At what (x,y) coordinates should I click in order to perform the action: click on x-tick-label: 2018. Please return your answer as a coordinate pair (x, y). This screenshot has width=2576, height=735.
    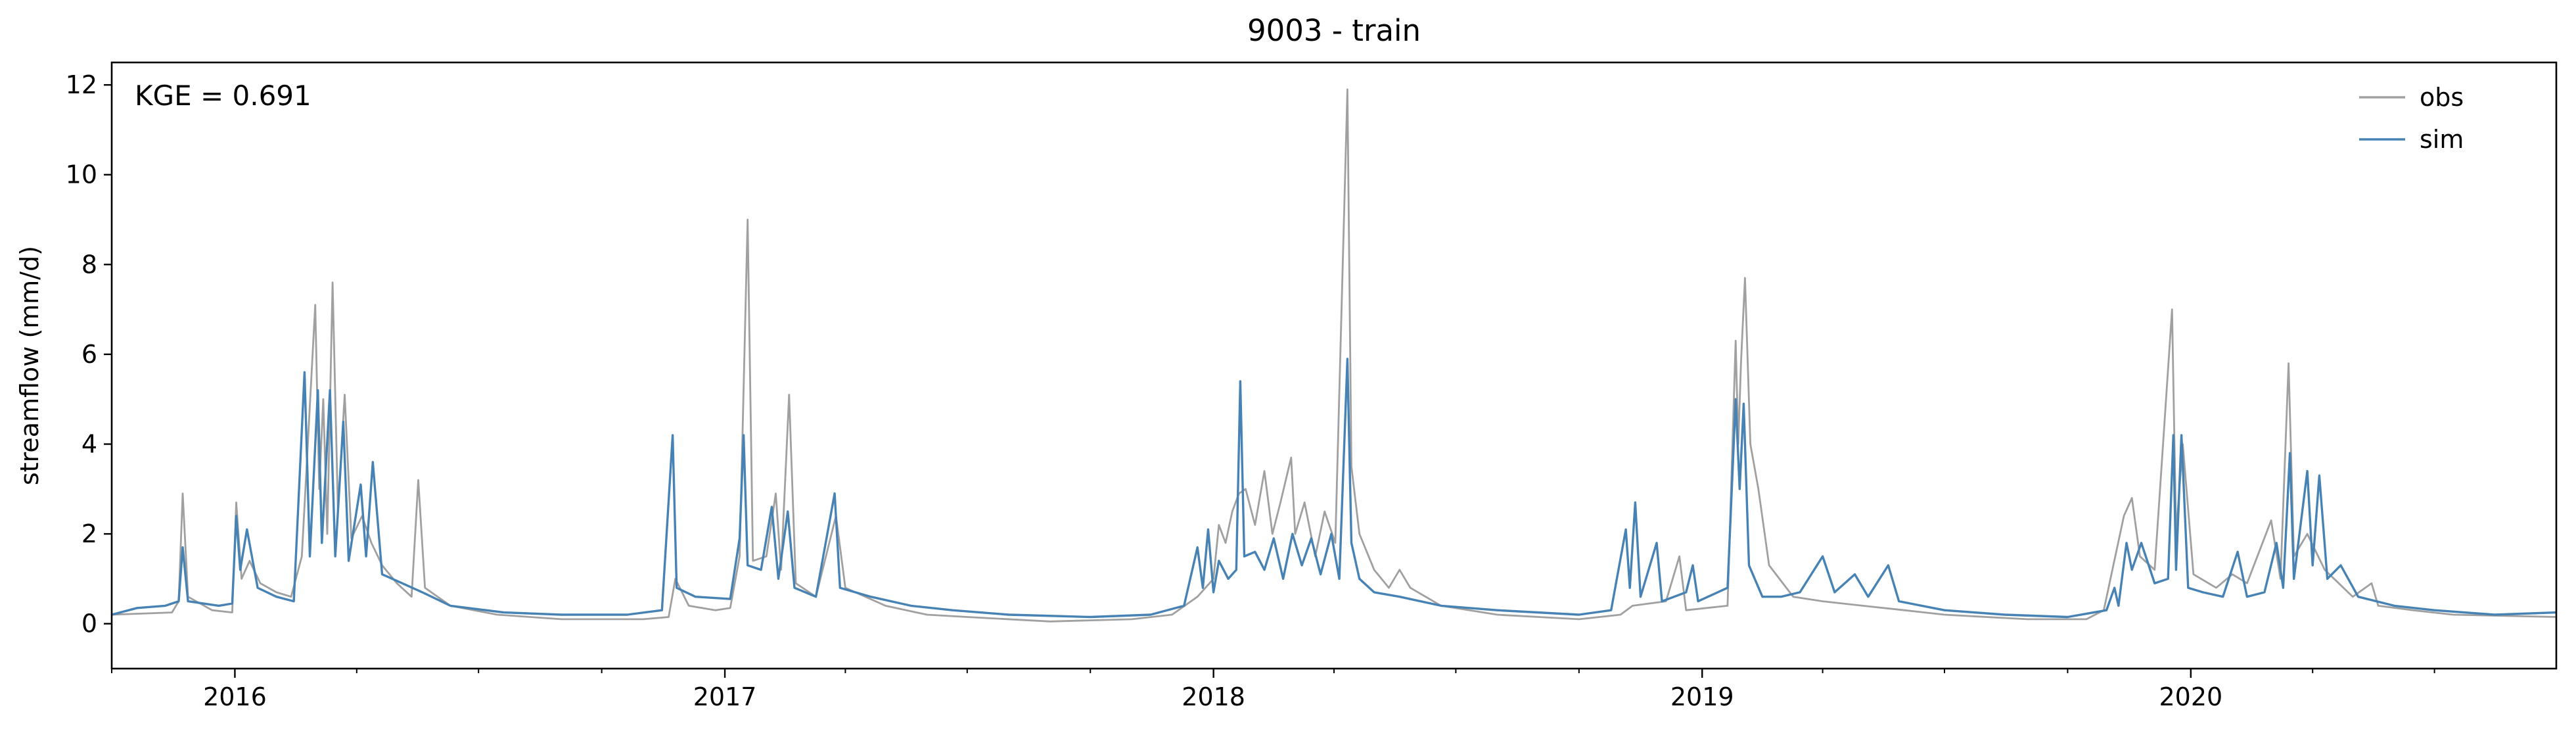
    Looking at the image, I should click on (1213, 696).